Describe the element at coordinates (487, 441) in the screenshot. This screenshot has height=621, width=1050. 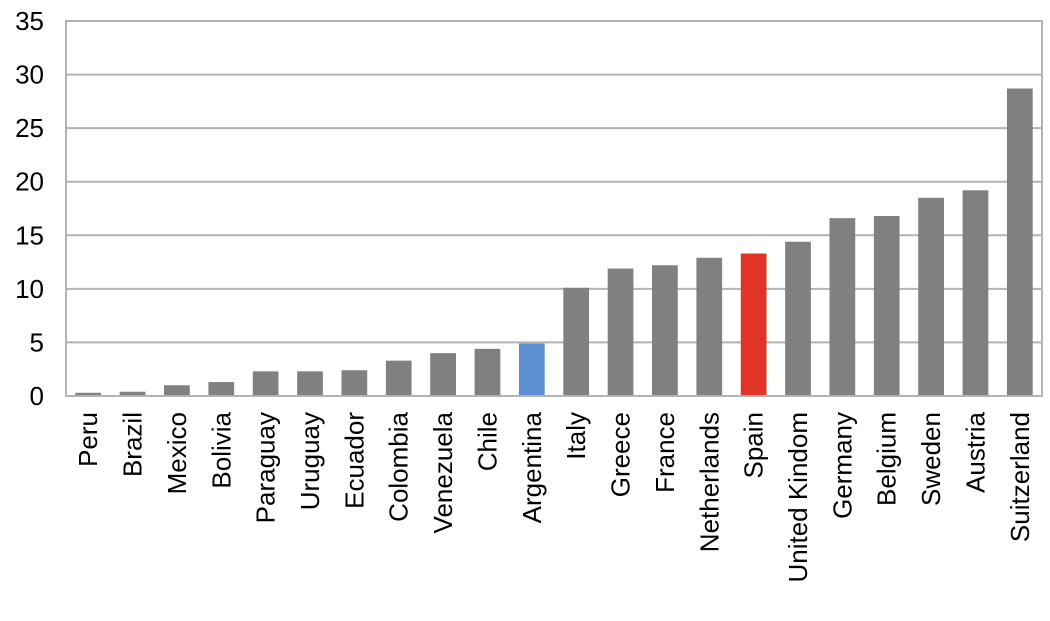
I see `x-tick-label: Chile` at that location.